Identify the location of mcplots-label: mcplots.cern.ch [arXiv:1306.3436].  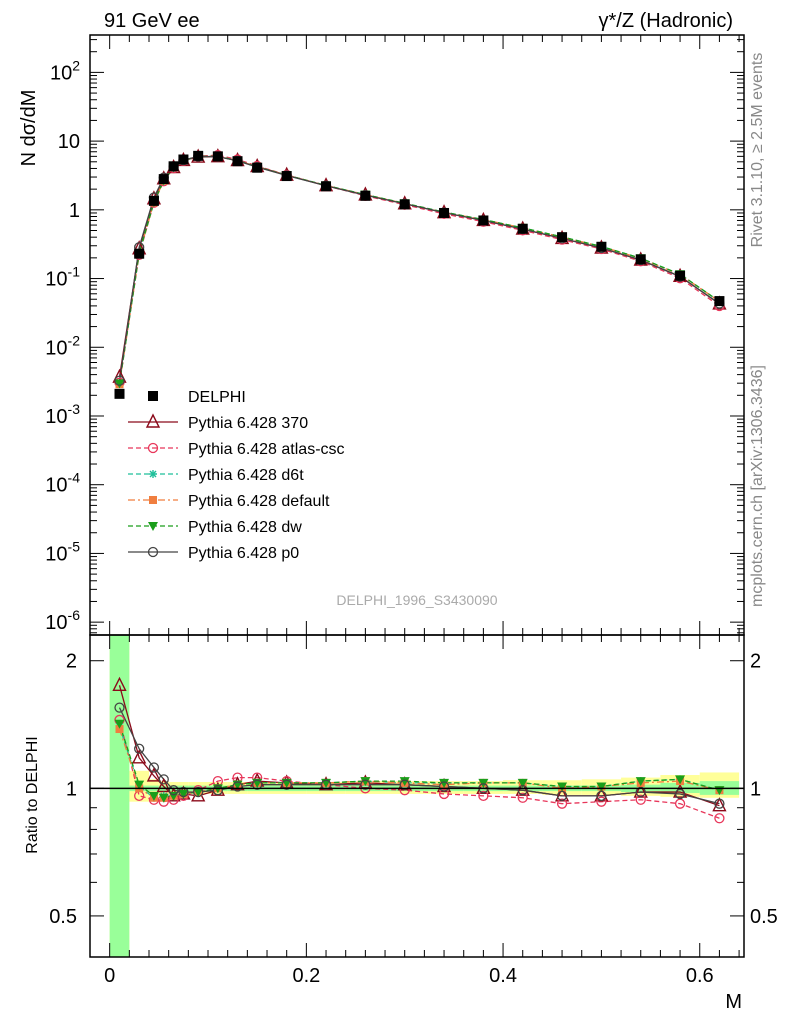
(757, 486).